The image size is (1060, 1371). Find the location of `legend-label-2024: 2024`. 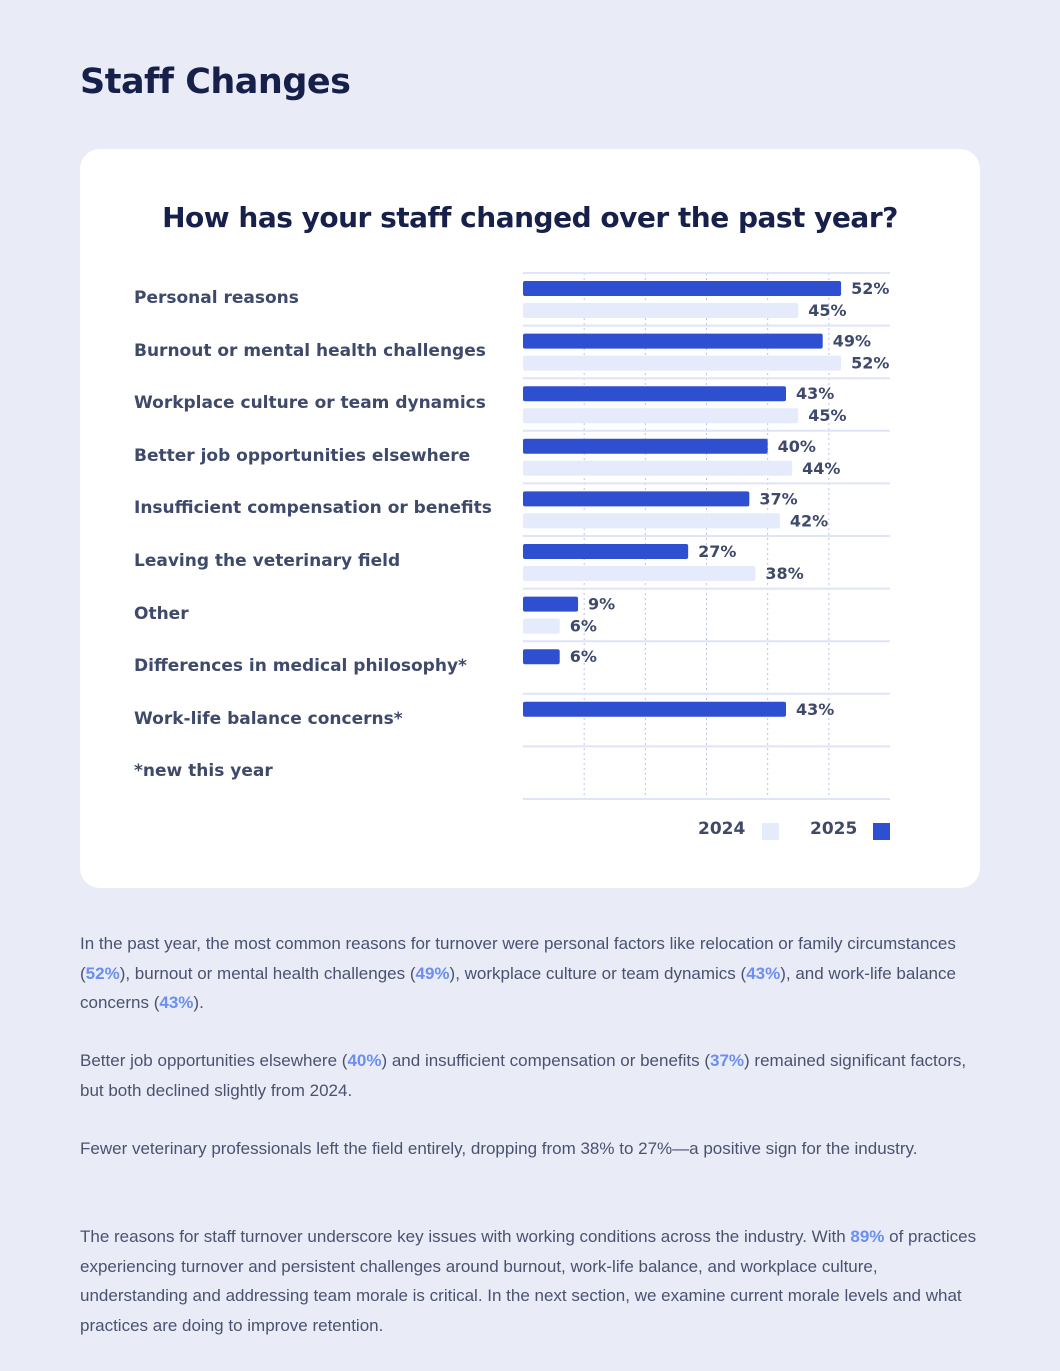

legend-label-2024: 2024 is located at coordinates (722, 829).